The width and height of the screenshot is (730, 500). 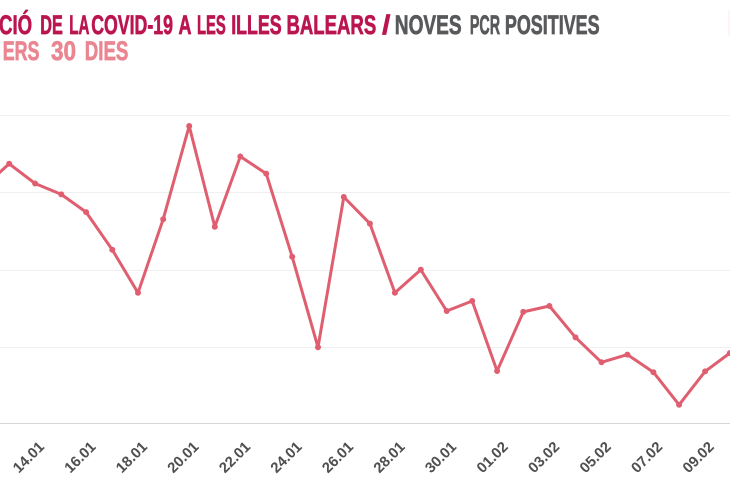 I want to click on svg-text: LES, so click(x=211, y=25).